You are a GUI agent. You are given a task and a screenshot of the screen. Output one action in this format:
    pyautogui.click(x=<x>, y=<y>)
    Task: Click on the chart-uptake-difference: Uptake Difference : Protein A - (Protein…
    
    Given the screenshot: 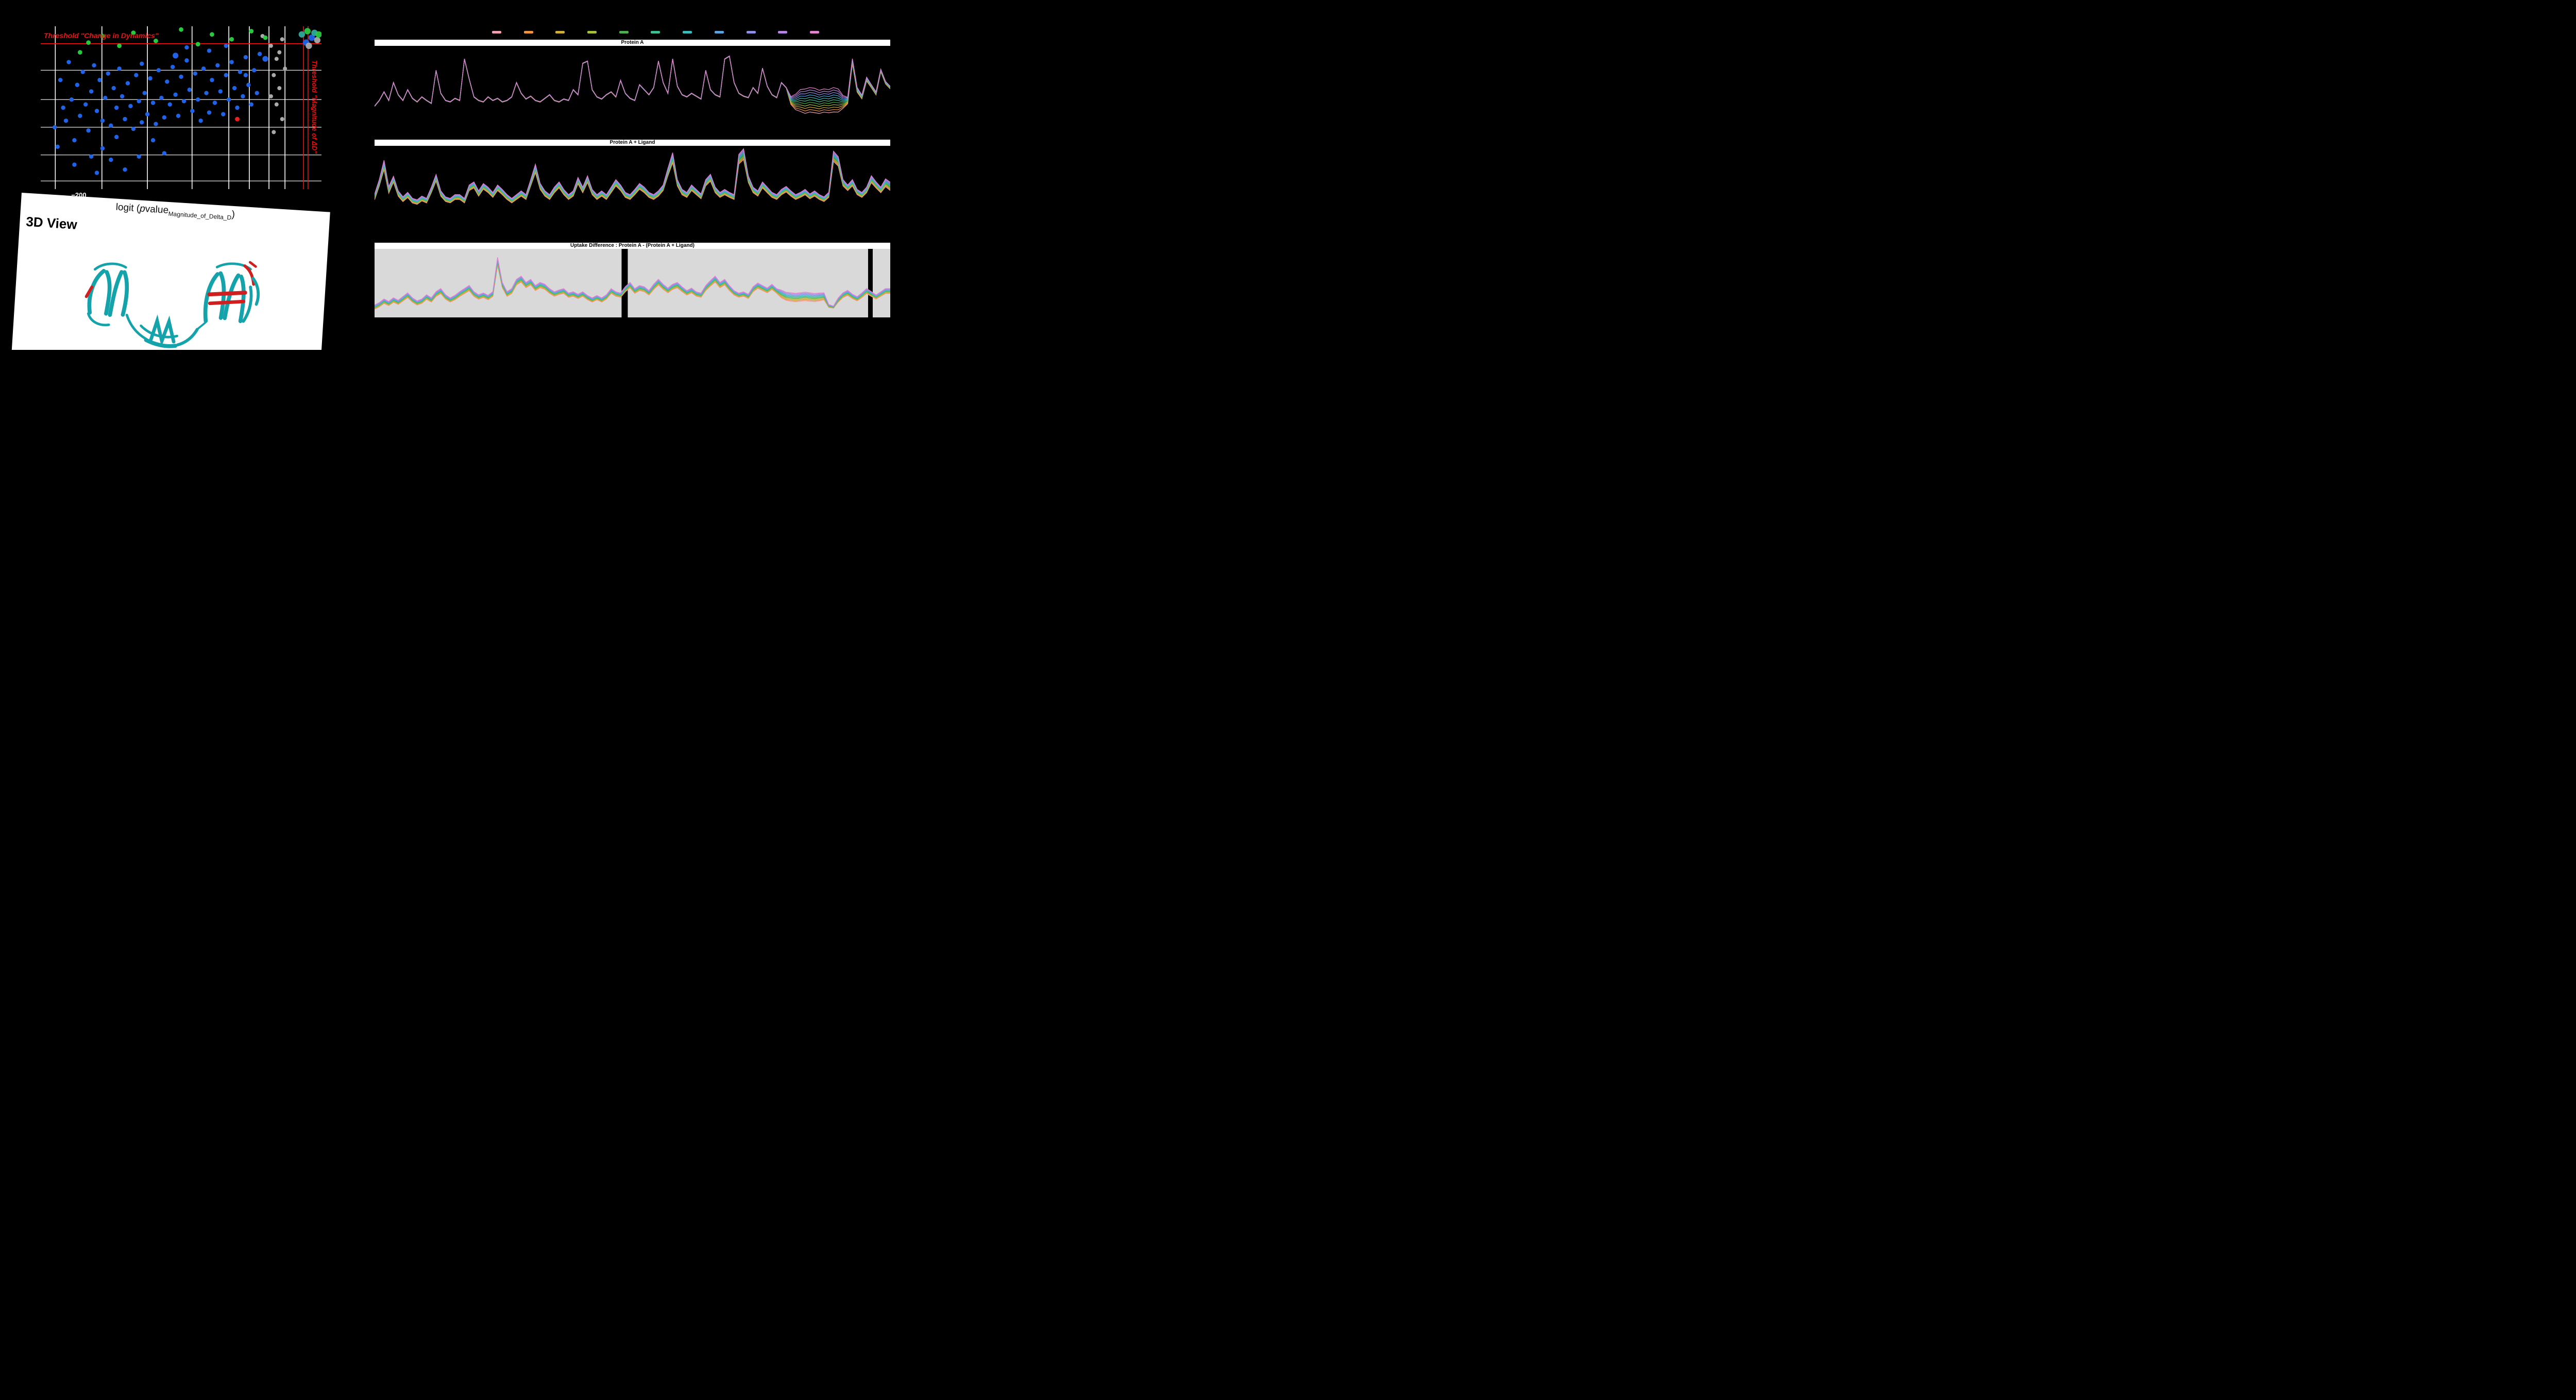 What is the action you would take?
    pyautogui.click(x=632, y=280)
    